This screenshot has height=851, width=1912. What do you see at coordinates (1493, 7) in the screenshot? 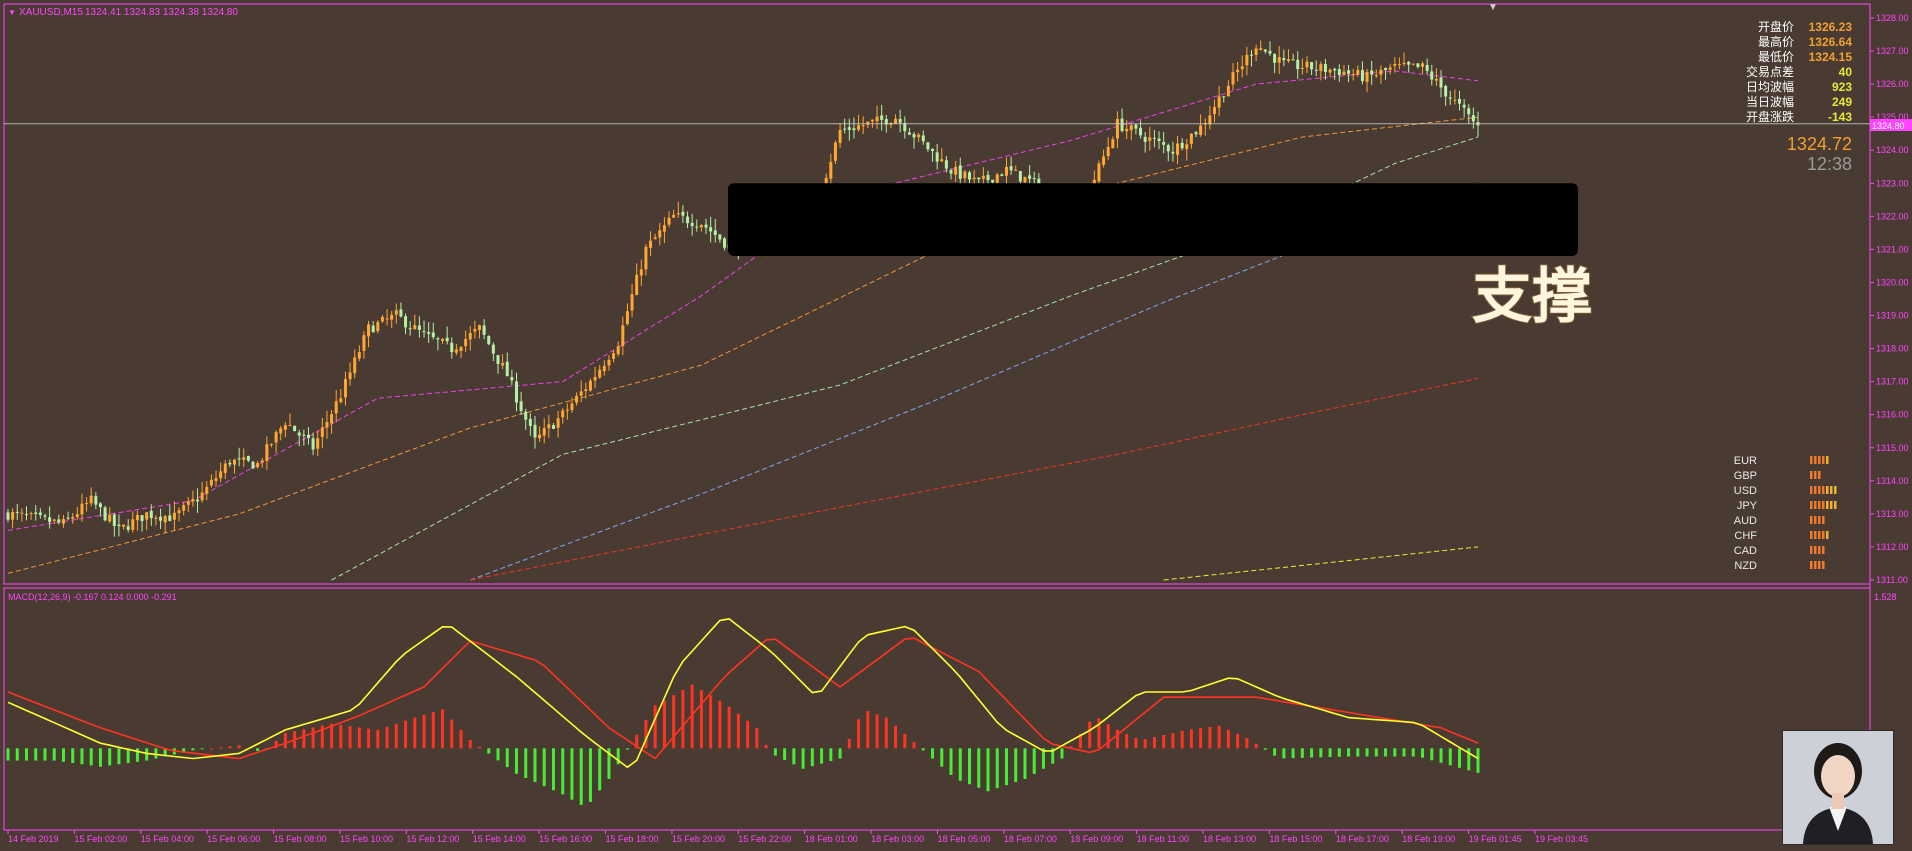
I see `scroll-marker-icon: ▼` at bounding box center [1493, 7].